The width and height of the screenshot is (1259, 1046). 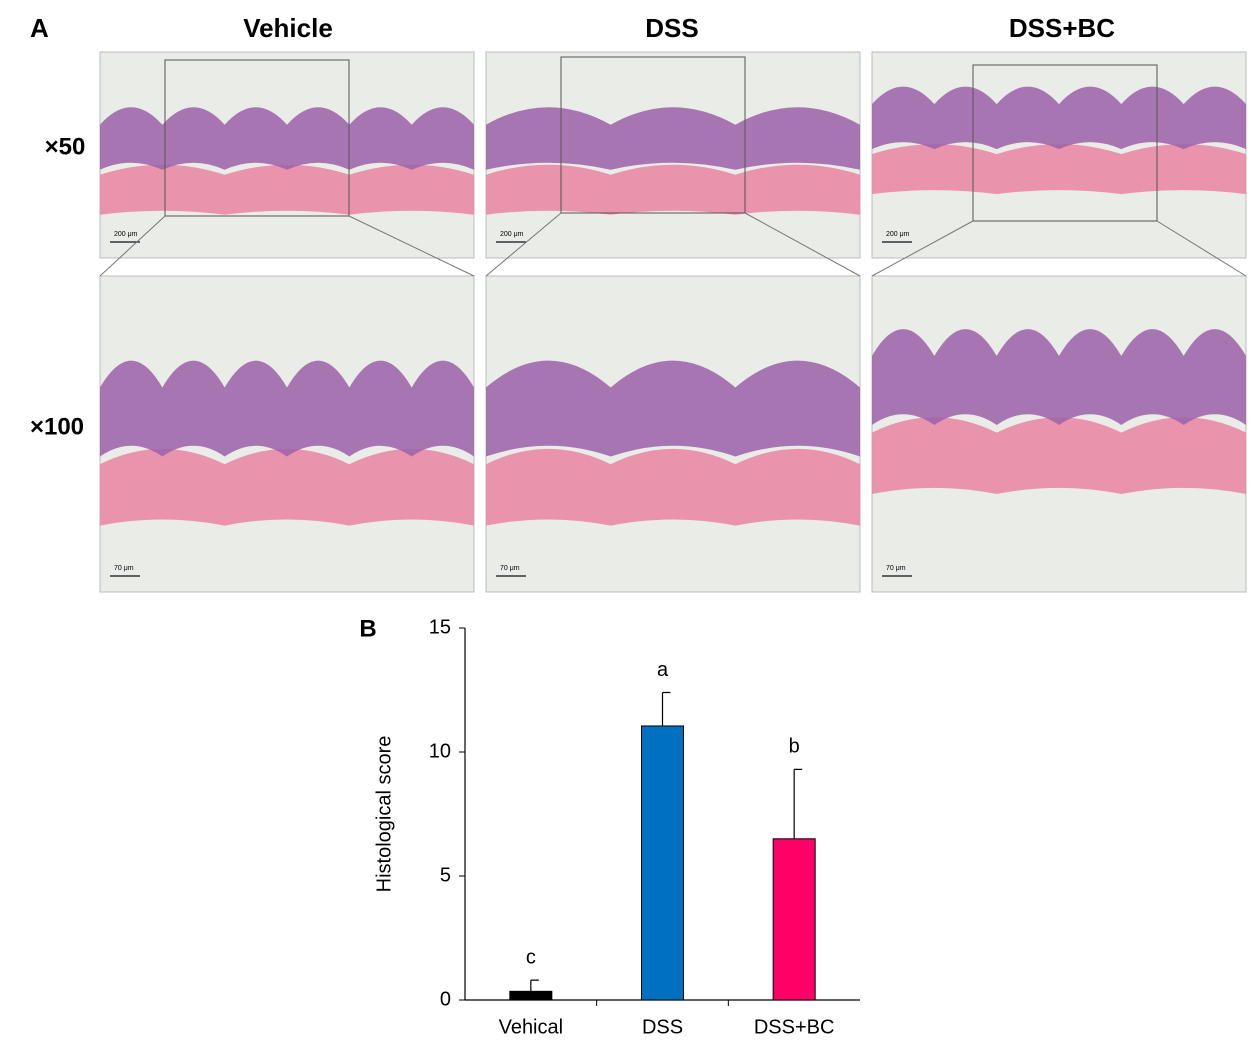 I want to click on y-tick-label: 0, so click(x=445, y=999).